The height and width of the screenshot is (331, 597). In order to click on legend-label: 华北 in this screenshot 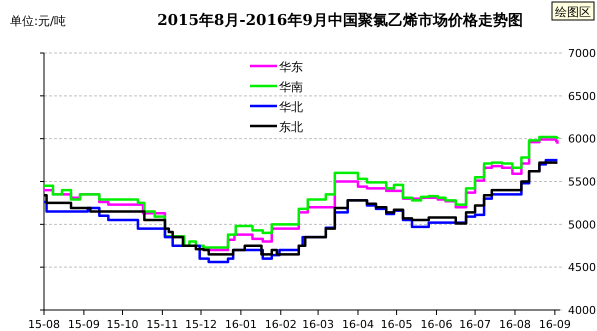, I will do `click(291, 107)`.